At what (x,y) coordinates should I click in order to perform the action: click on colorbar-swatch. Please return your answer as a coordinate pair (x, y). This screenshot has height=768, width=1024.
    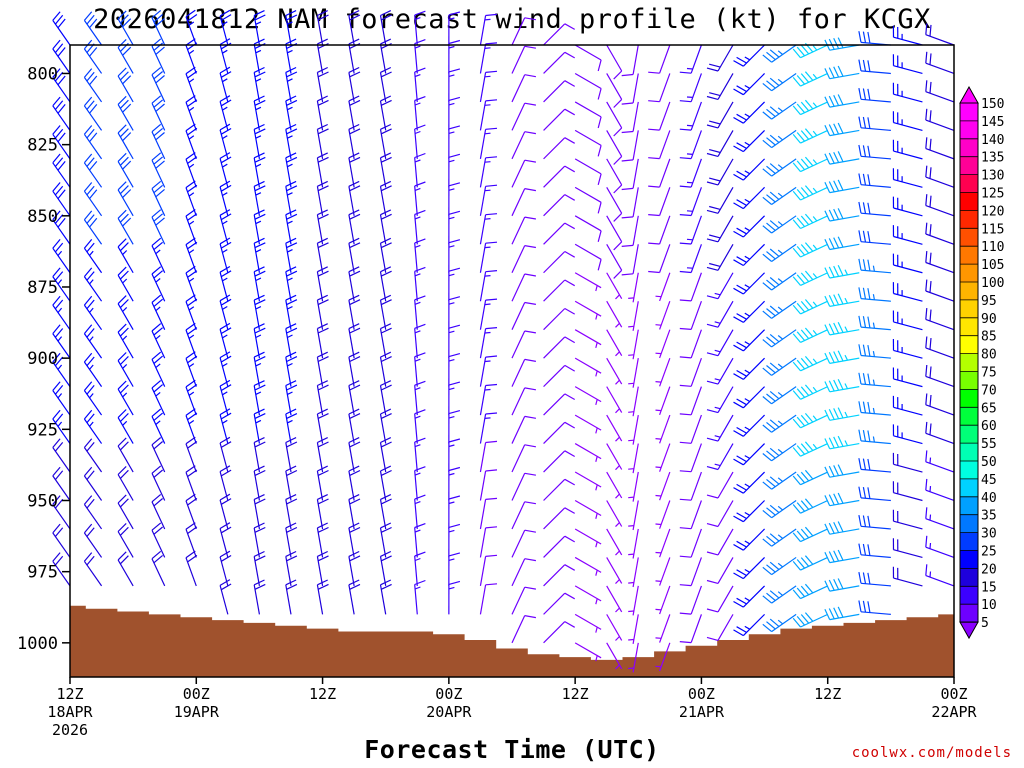
    Looking at the image, I should click on (969, 112).